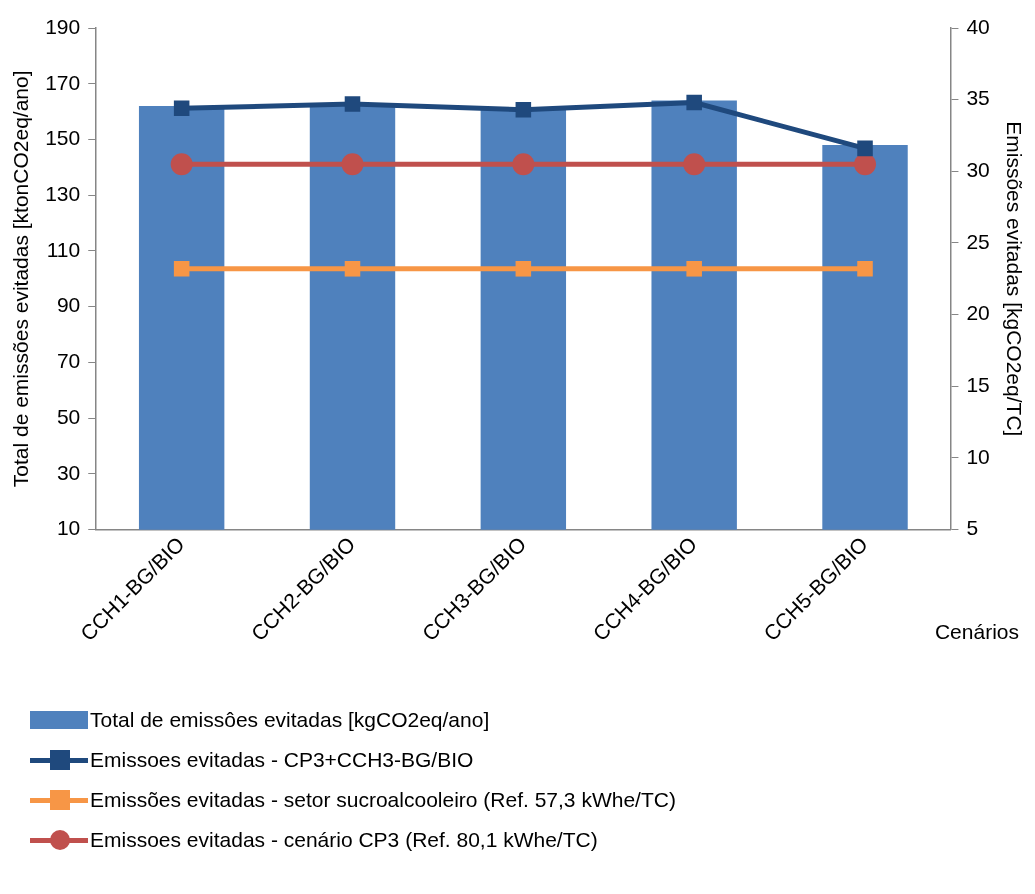  I want to click on x-axis-title: Cenários, so click(976, 632).